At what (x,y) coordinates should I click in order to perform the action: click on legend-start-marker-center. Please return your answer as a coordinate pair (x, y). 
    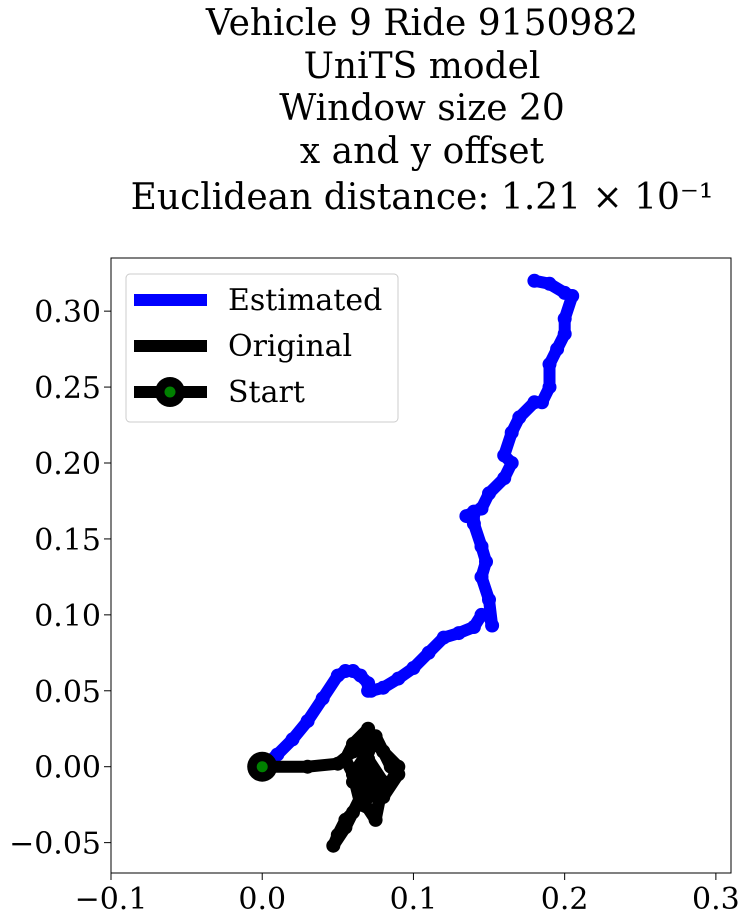
    Looking at the image, I should click on (170, 392).